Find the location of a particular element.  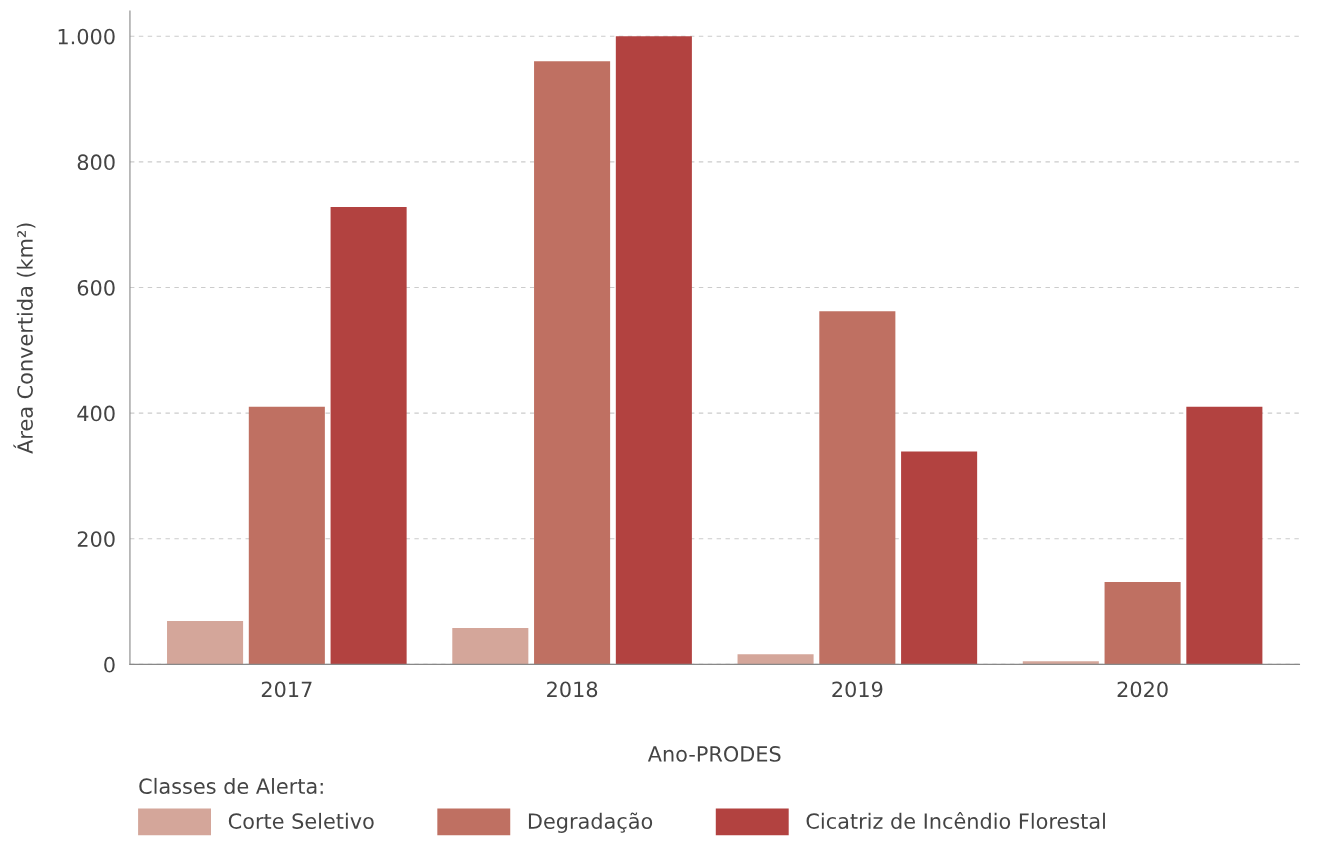

y-tick-label: 1.000 is located at coordinates (86, 36).